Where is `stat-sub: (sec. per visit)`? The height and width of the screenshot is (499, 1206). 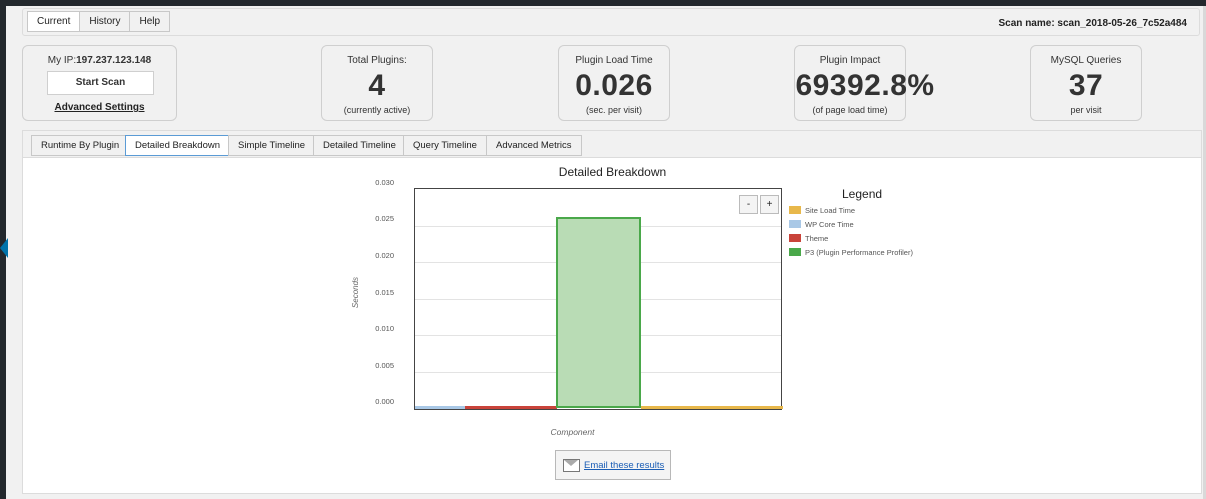 stat-sub: (sec. per visit) is located at coordinates (613, 110).